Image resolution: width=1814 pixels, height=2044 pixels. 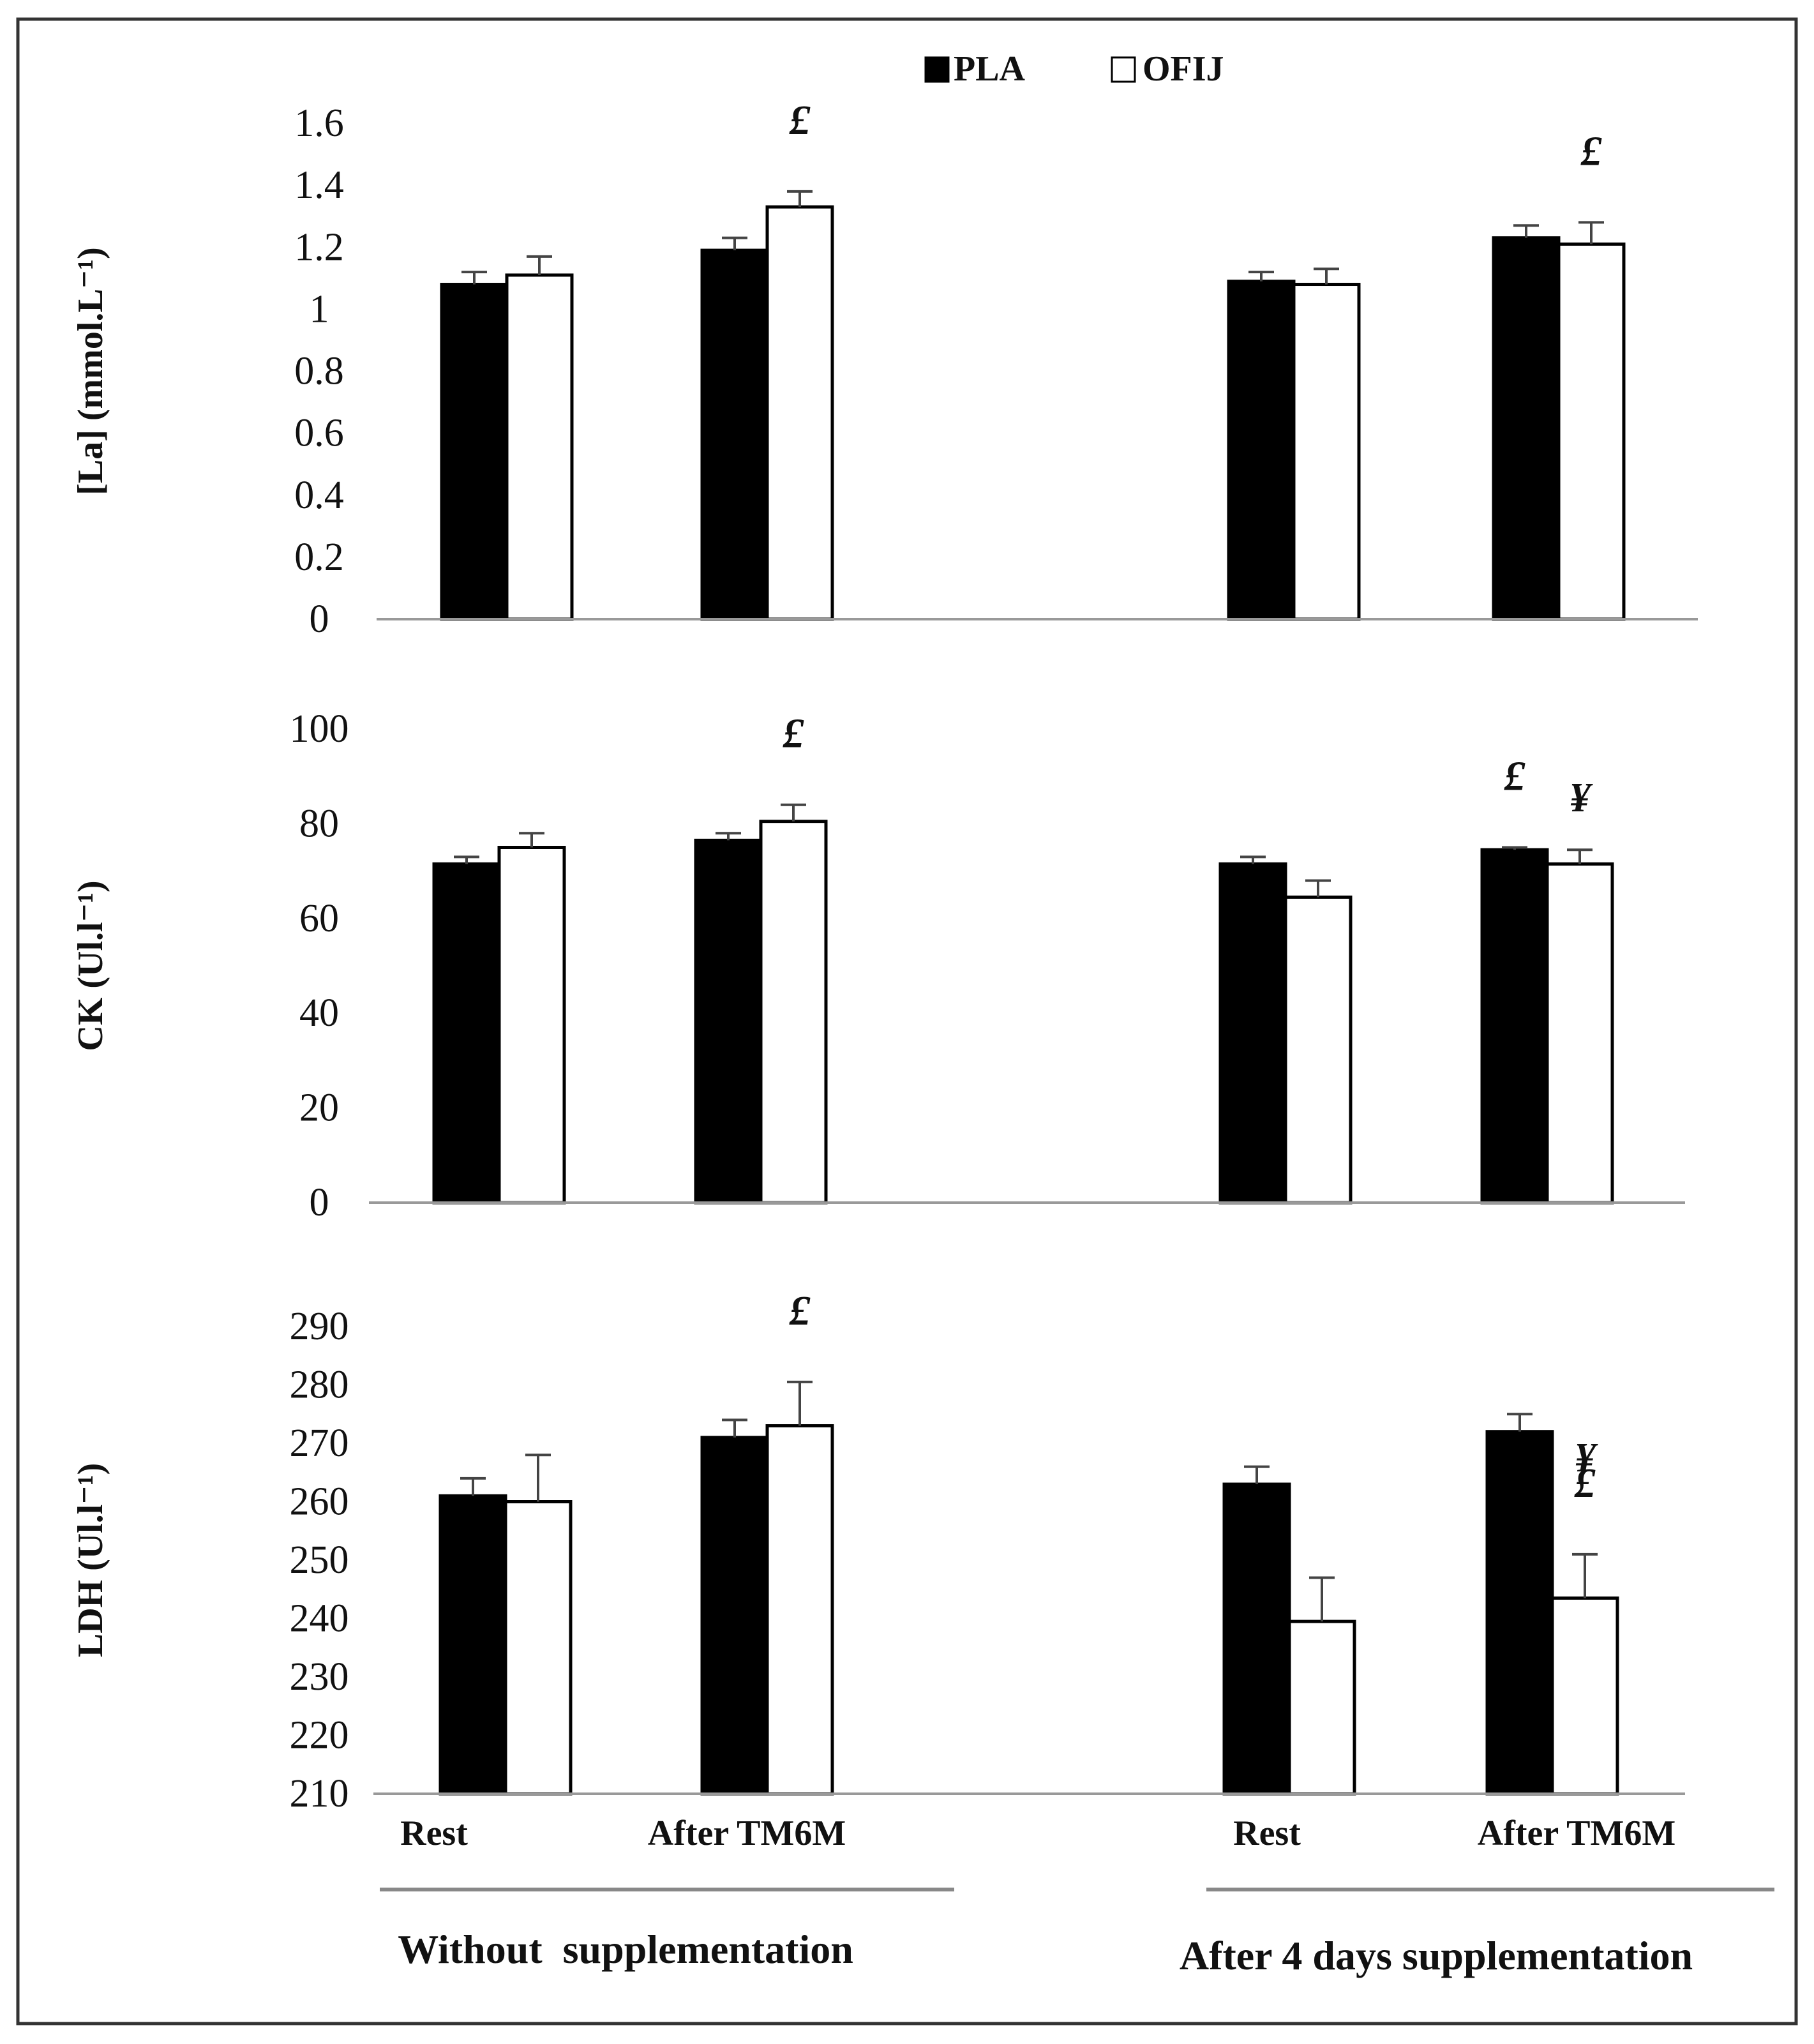 I want to click on y-tick-label-middle-5: 100, so click(x=319, y=729).